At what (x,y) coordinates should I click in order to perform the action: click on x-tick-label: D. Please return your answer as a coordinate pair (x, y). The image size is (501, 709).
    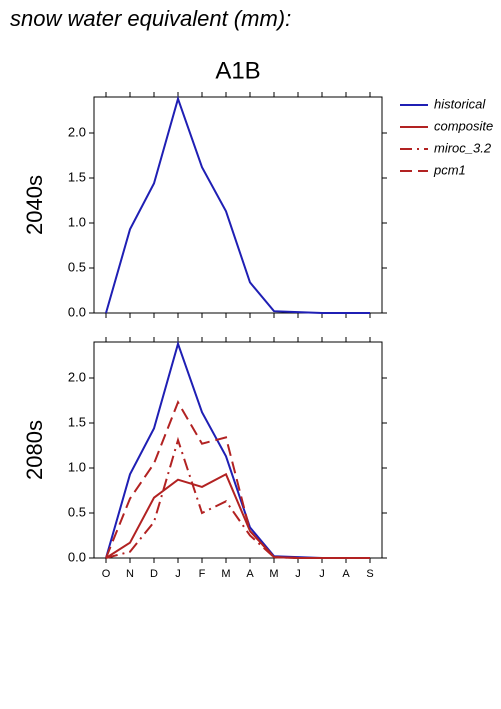
    Looking at the image, I should click on (154, 574).